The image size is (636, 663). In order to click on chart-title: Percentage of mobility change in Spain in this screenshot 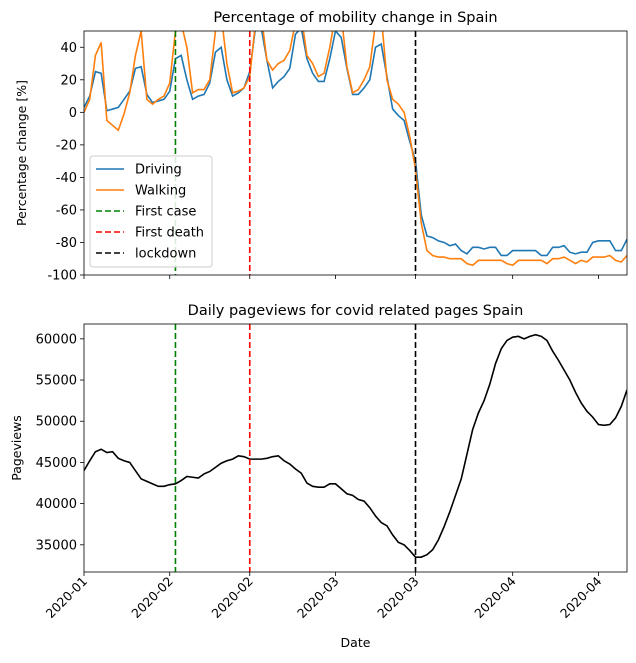, I will do `click(355, 18)`.